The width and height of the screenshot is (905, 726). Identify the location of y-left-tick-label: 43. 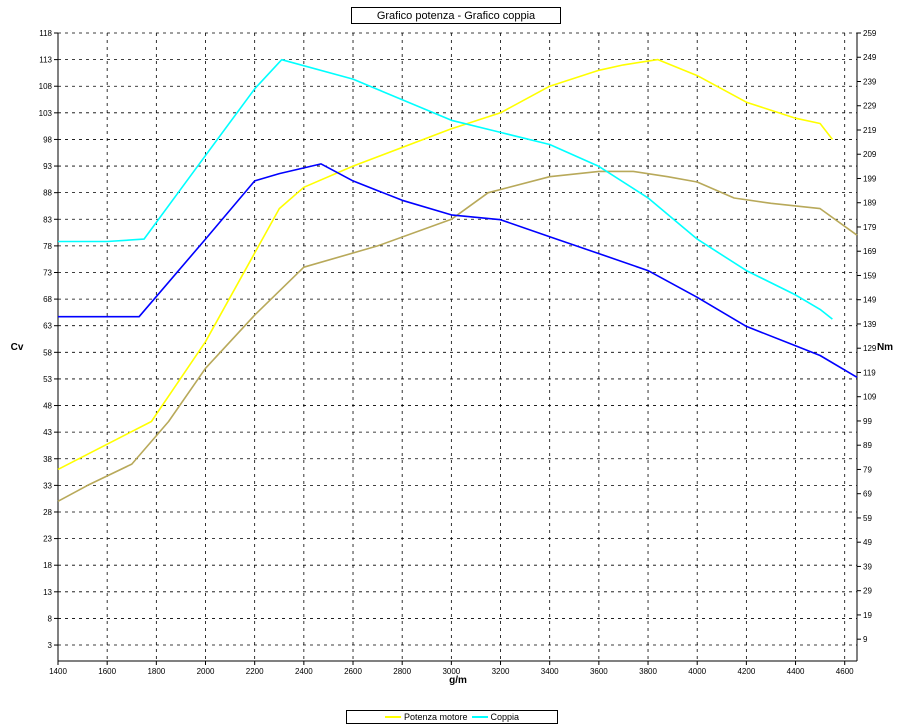
(47, 432).